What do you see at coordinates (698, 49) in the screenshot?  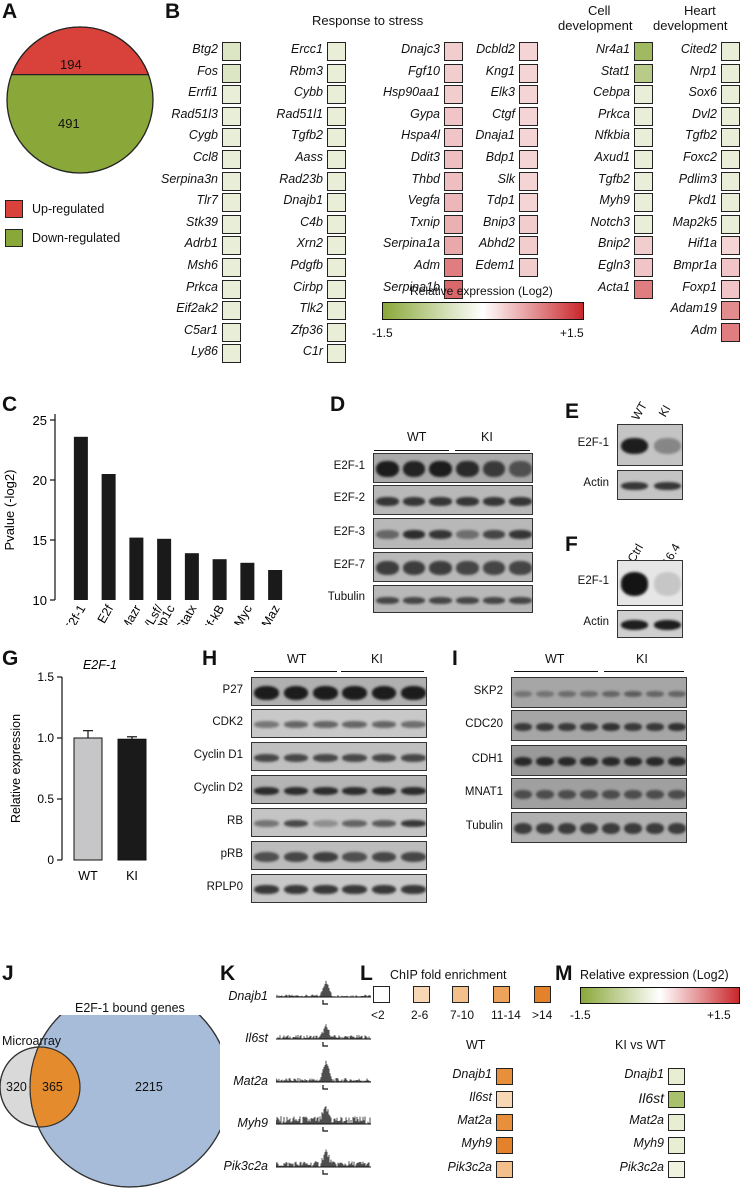 I see `gene-label: Cited2` at bounding box center [698, 49].